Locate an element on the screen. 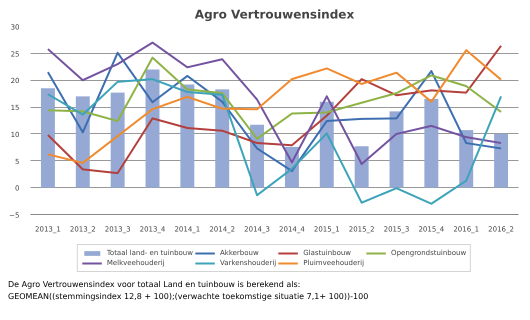 Image resolution: width=530 pixels, height=320 pixels. chart-title: Agro Vertrouwensindex is located at coordinates (274, 15).